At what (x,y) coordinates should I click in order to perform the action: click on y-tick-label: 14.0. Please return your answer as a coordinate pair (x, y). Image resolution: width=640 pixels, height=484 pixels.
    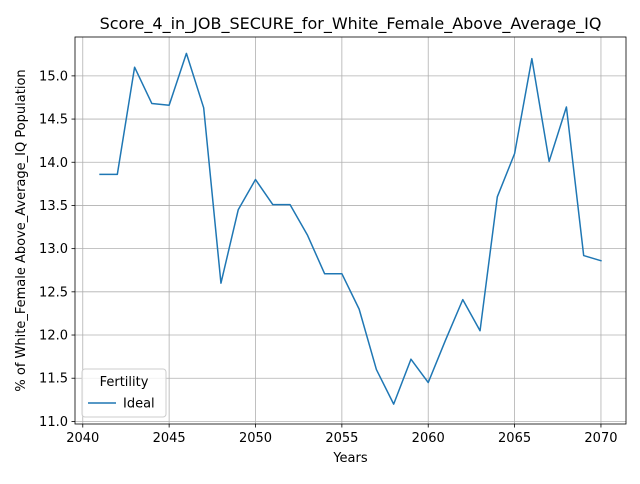
    Looking at the image, I should click on (53, 163).